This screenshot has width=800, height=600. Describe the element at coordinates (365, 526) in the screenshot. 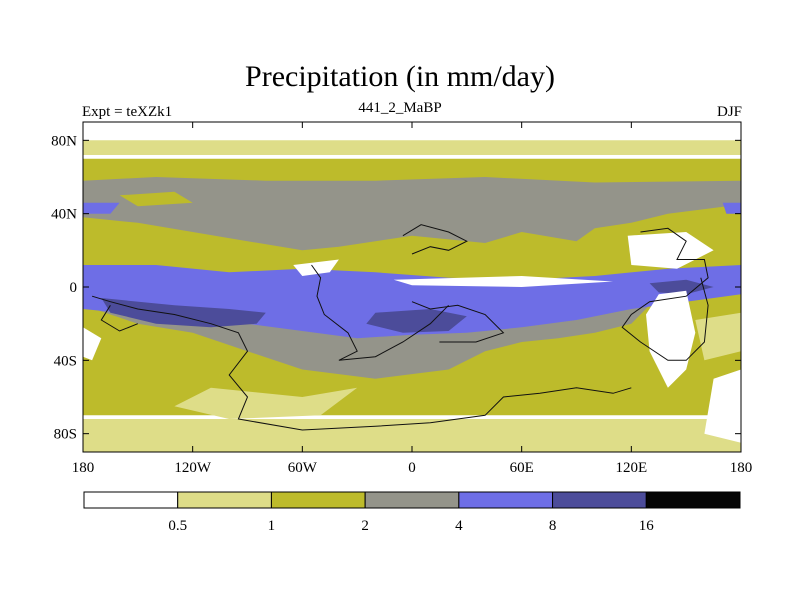

I see `colorbar-label: 2` at that location.